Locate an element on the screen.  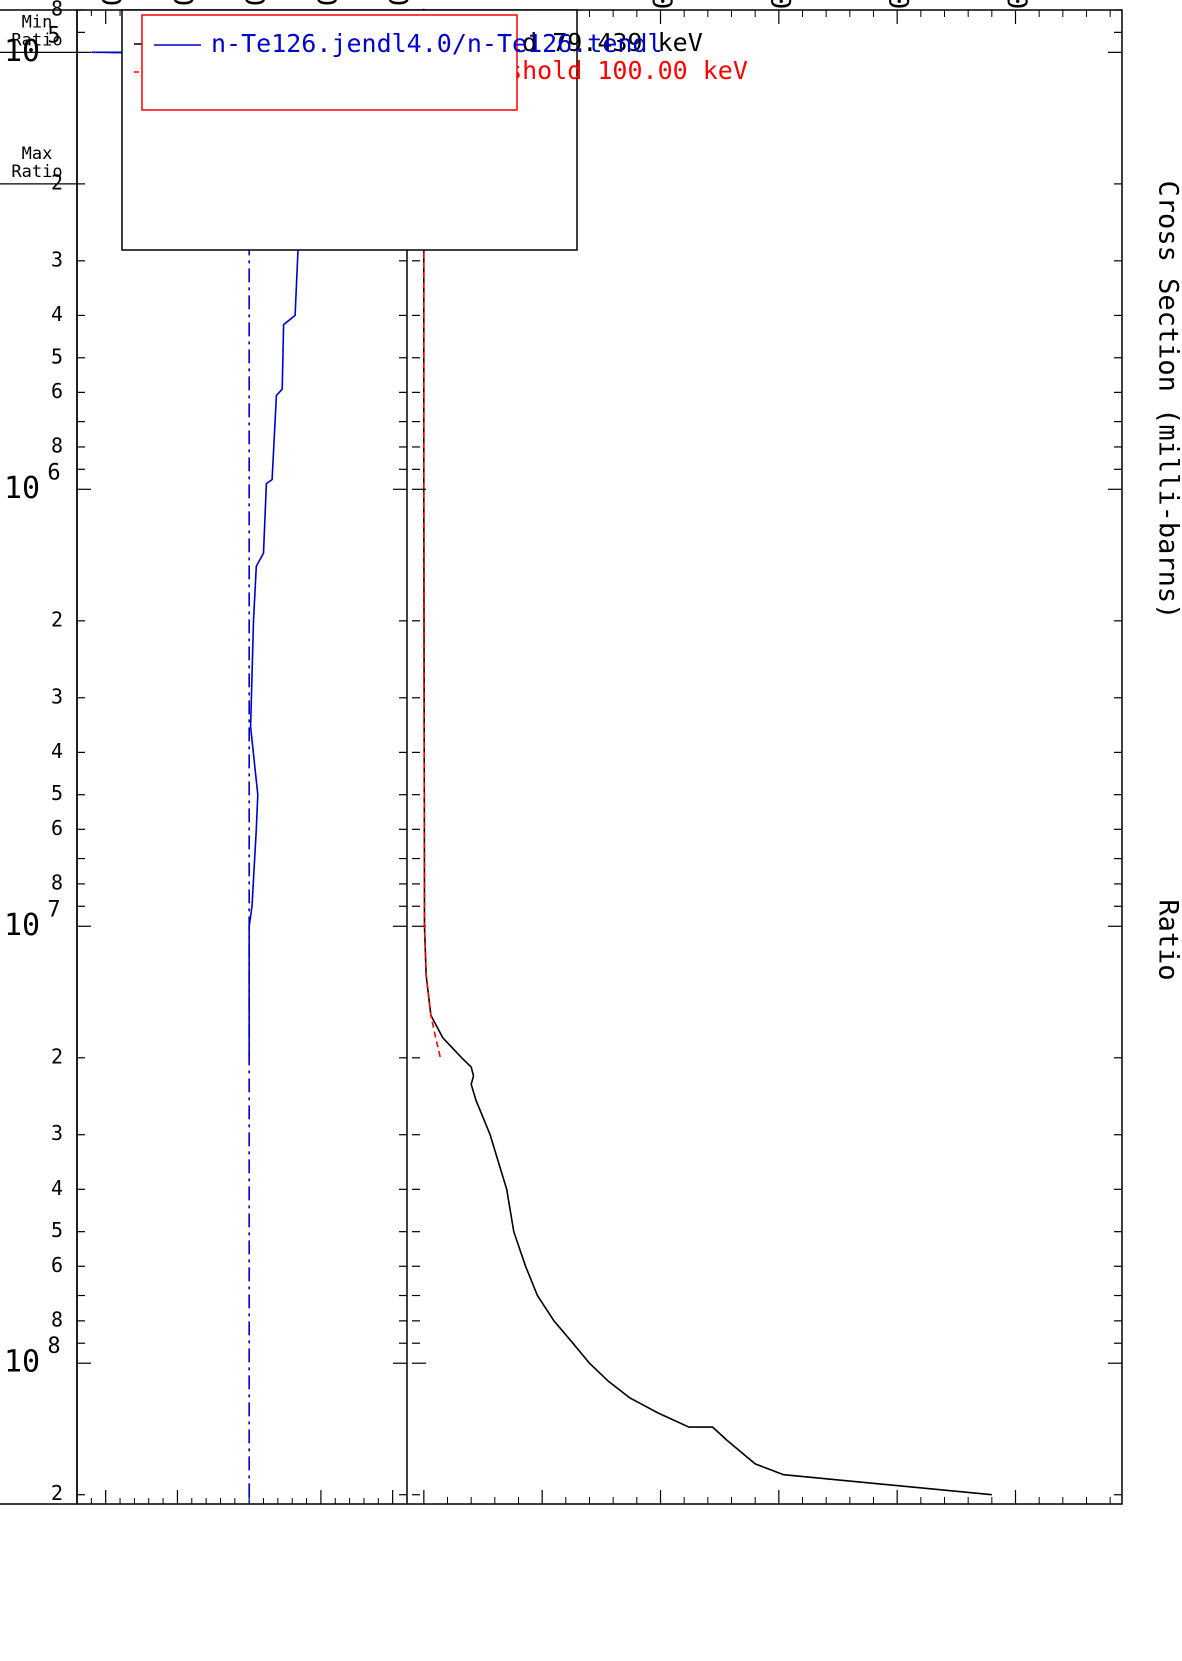
max-ratio-marker-label: Ratio is located at coordinates (36, 172).